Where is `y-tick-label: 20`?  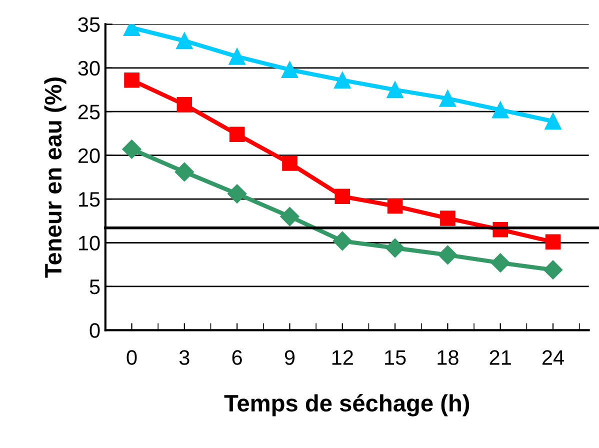 y-tick-label: 20 is located at coordinates (89, 156).